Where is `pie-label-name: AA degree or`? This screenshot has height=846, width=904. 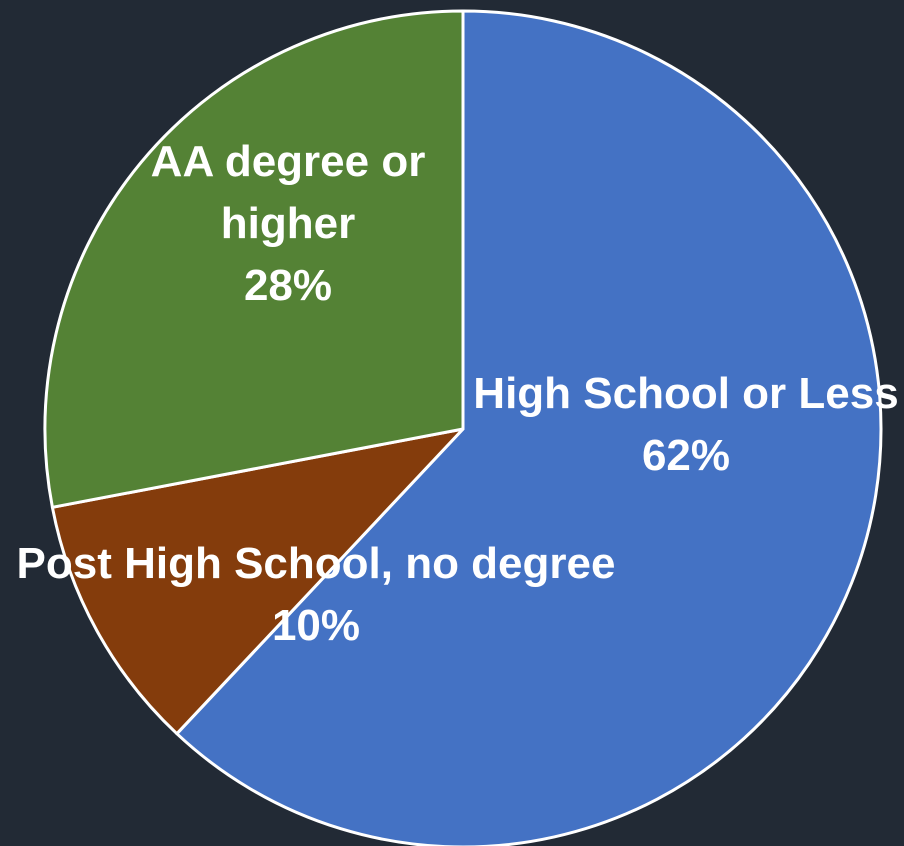 pie-label-name: AA degree or is located at coordinates (288, 161).